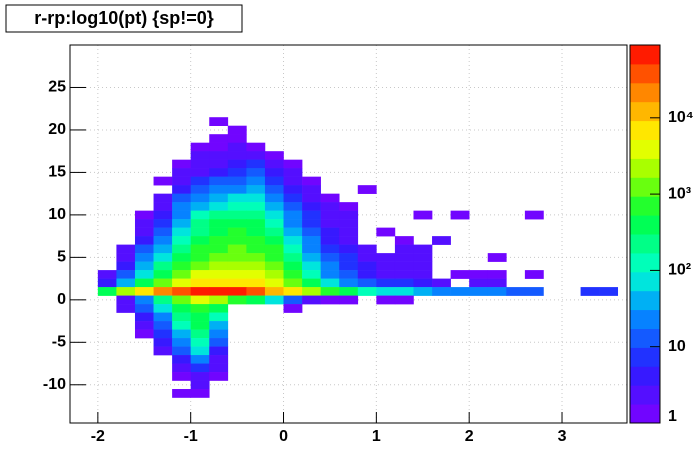 The height and width of the screenshot is (472, 696). Describe the element at coordinates (645, 234) in the screenshot. I see `colorbar-frame` at that location.